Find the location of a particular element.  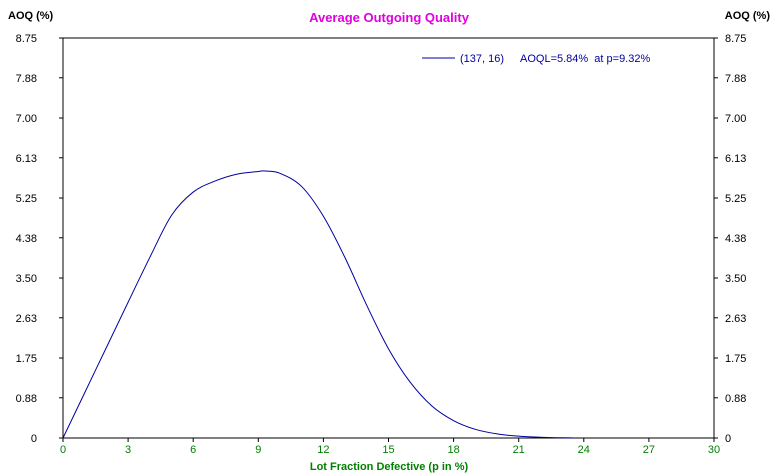

y-tick-label-right: 7.88 is located at coordinates (735, 79).